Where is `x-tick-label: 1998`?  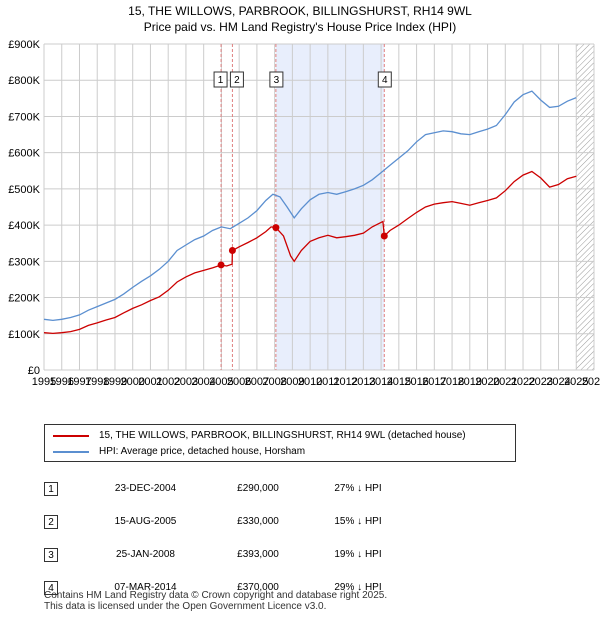
x-tick-label: 1998 is located at coordinates (97, 382).